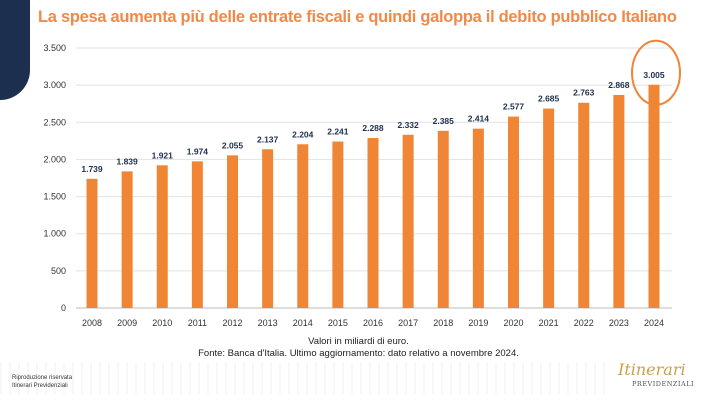 The height and width of the screenshot is (400, 717). What do you see at coordinates (54, 85) in the screenshot?
I see `y-tick-label: 3.000` at bounding box center [54, 85].